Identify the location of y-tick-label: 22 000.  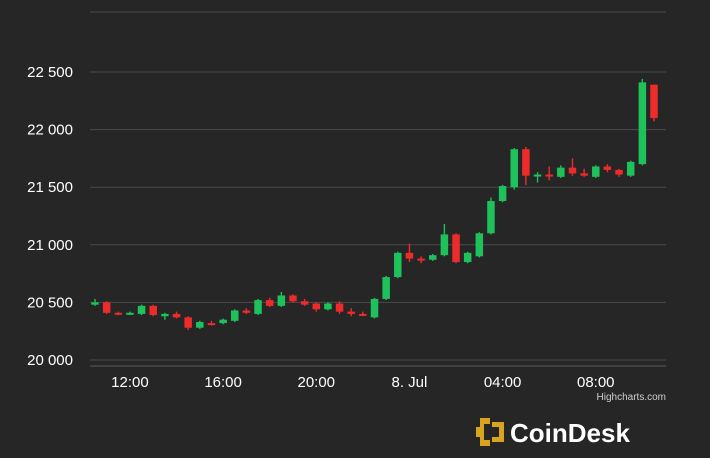
(50, 130).